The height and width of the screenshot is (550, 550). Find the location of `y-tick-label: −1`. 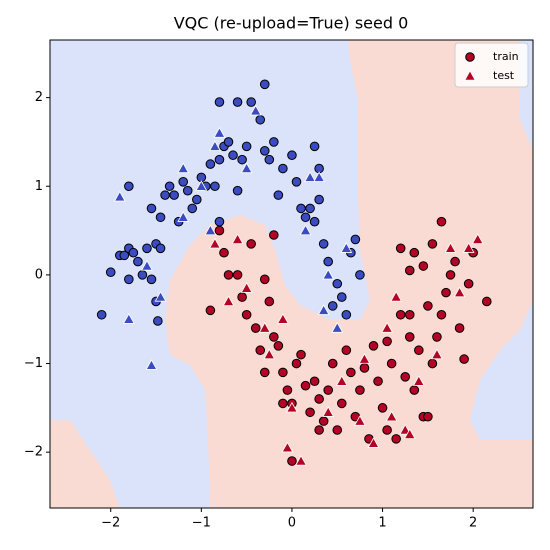

y-tick-label: −1 is located at coordinates (33, 363).